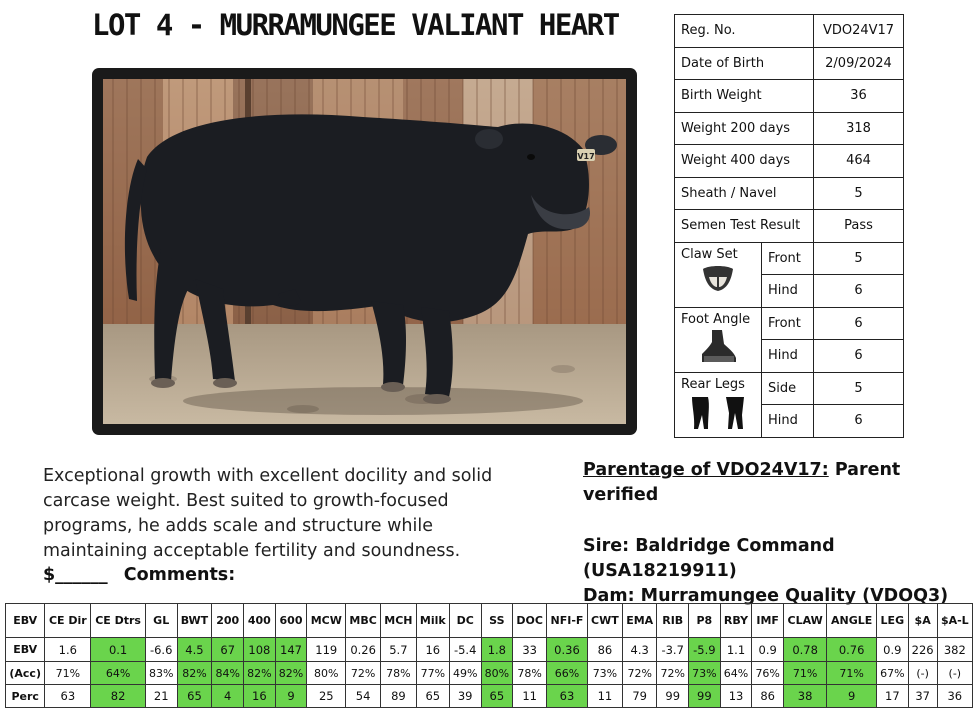 Image resolution: width=979 pixels, height=708 pixels. Describe the element at coordinates (567, 649) in the screenshot. I see `ebv-cell: 0.36` at that location.